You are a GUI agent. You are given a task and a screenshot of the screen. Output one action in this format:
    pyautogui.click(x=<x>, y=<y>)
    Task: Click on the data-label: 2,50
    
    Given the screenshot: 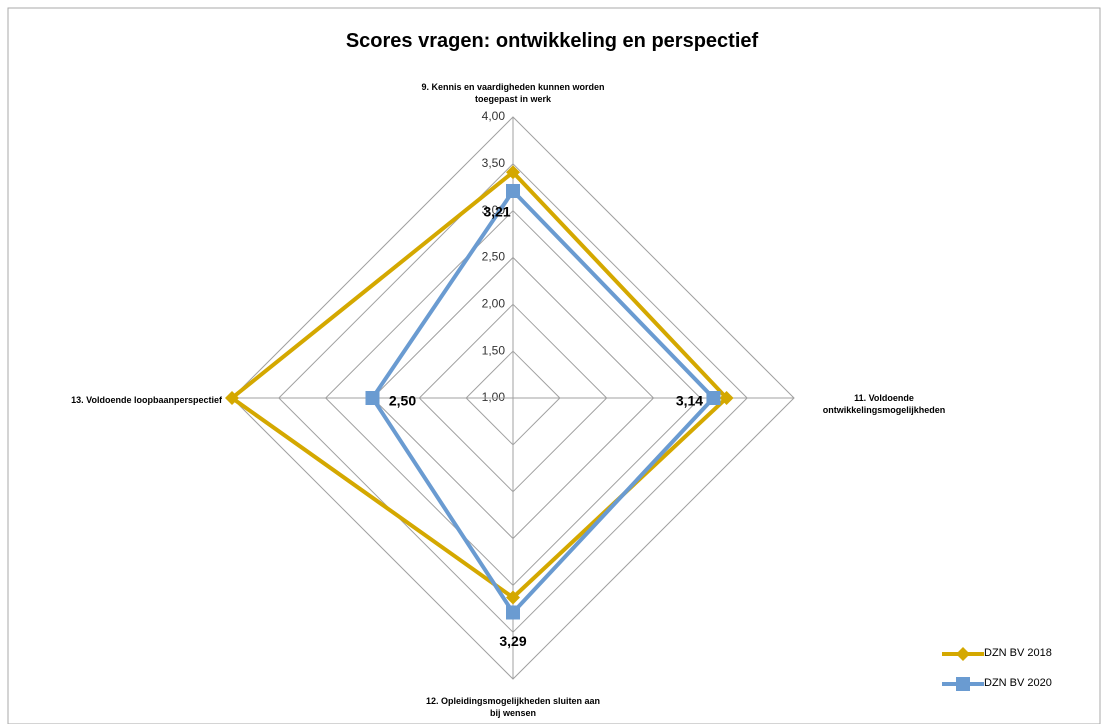 What is the action you would take?
    pyautogui.click(x=402, y=401)
    